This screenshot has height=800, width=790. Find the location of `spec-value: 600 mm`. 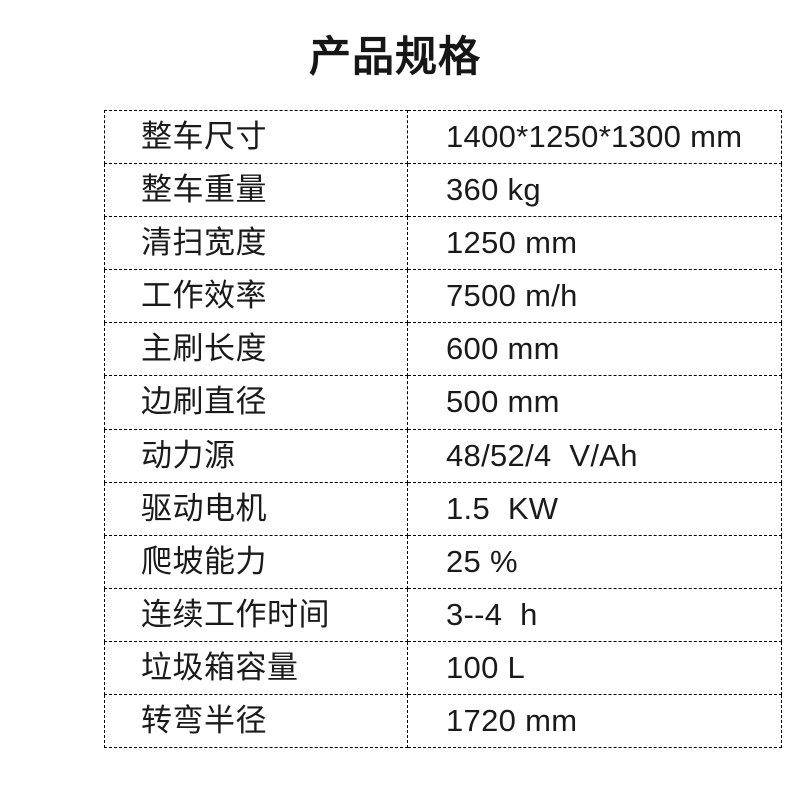

spec-value: 600 mm is located at coordinates (594, 349).